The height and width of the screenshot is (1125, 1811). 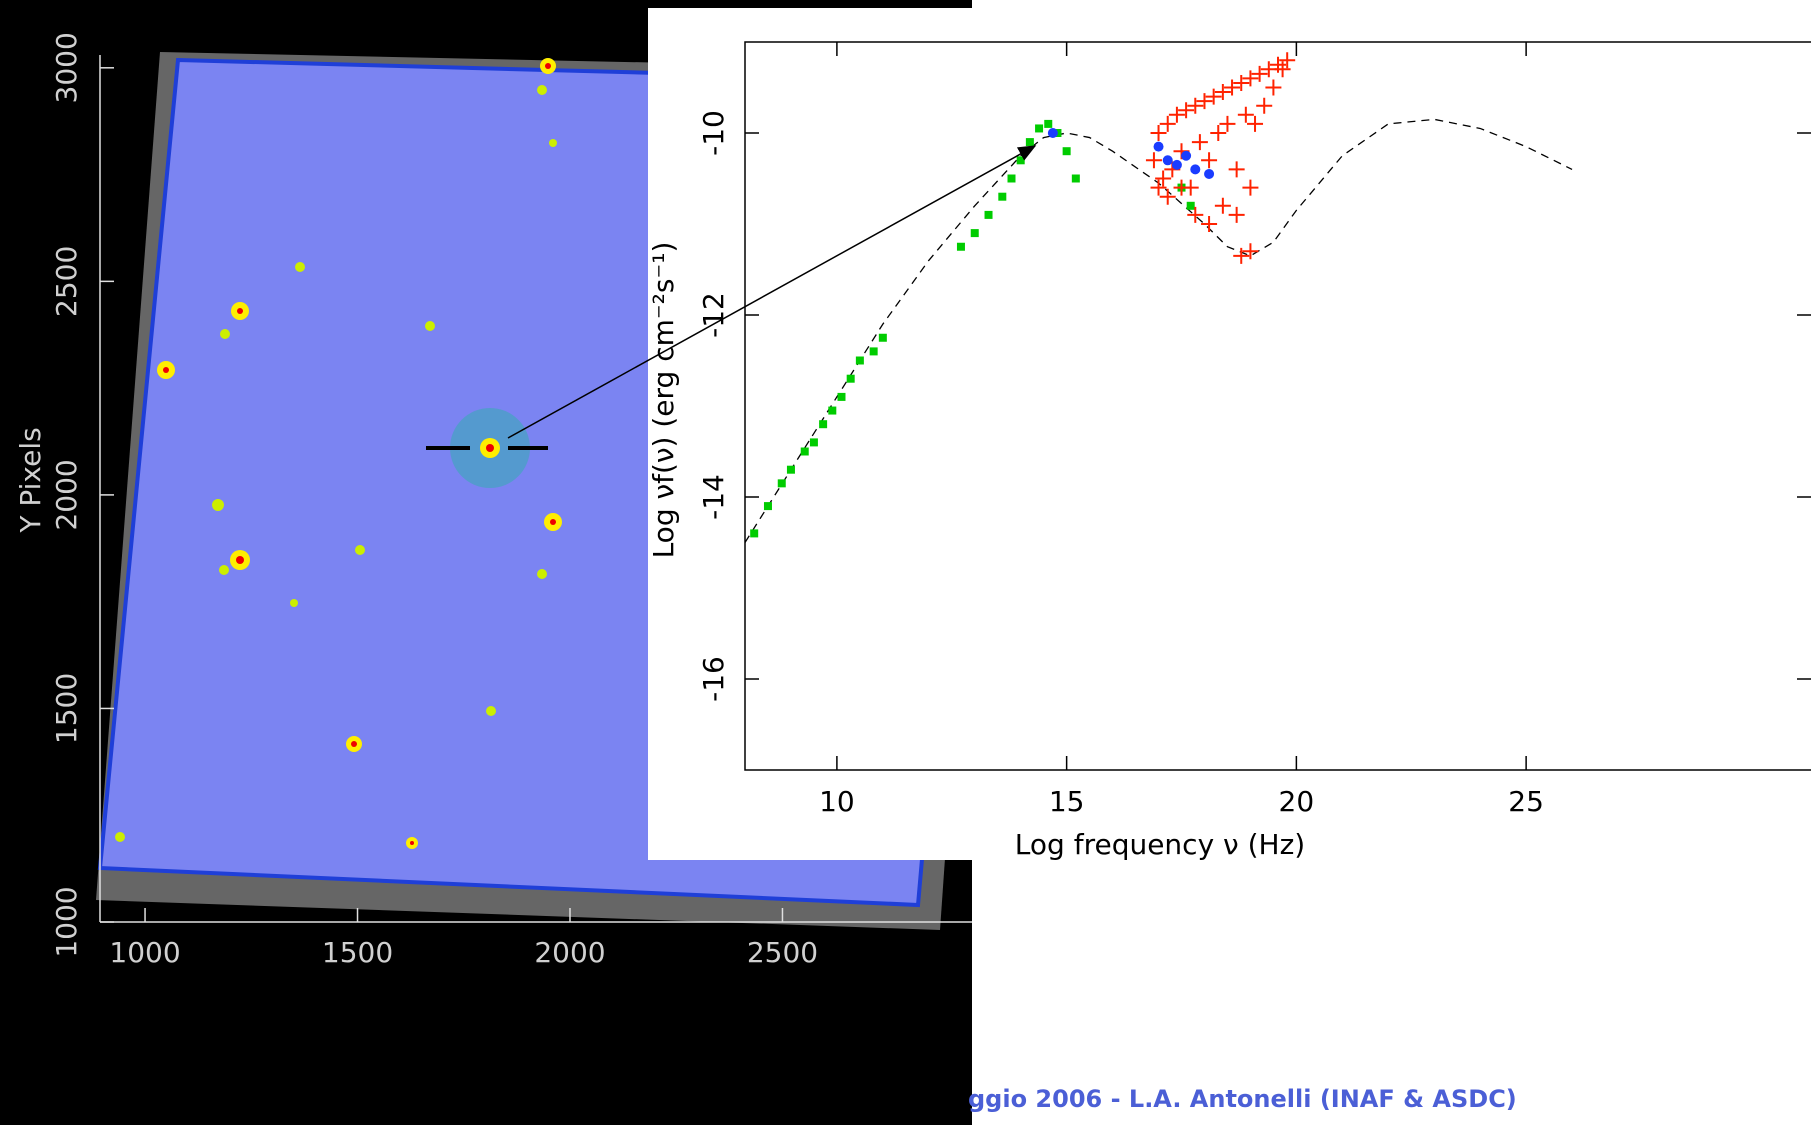 What do you see at coordinates (713, 497) in the screenshot?
I see `y-tick-label: -14` at bounding box center [713, 497].